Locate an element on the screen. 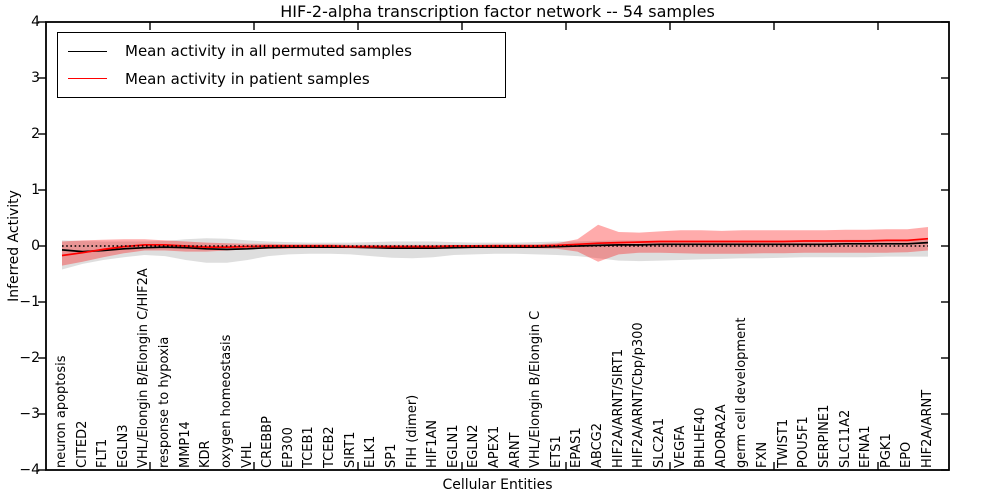 The height and width of the screenshot is (500, 1000). x-category-label: EGLN2 is located at coordinates (474, 446).